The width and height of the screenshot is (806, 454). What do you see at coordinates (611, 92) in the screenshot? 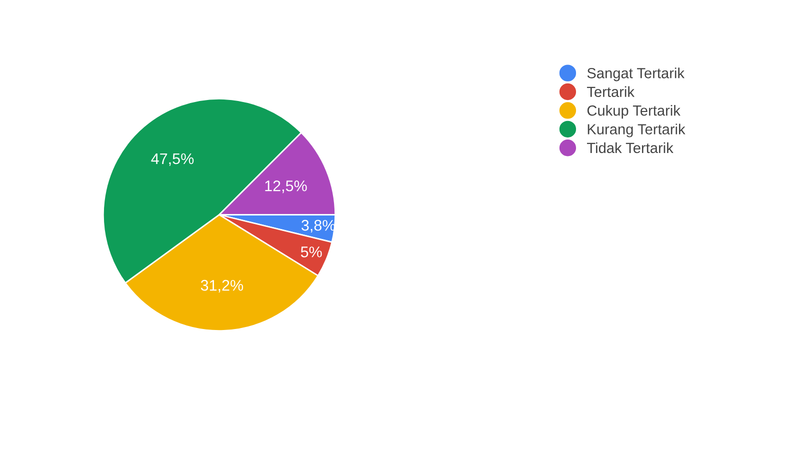
I see `legend-label: Tertarik` at bounding box center [611, 92].